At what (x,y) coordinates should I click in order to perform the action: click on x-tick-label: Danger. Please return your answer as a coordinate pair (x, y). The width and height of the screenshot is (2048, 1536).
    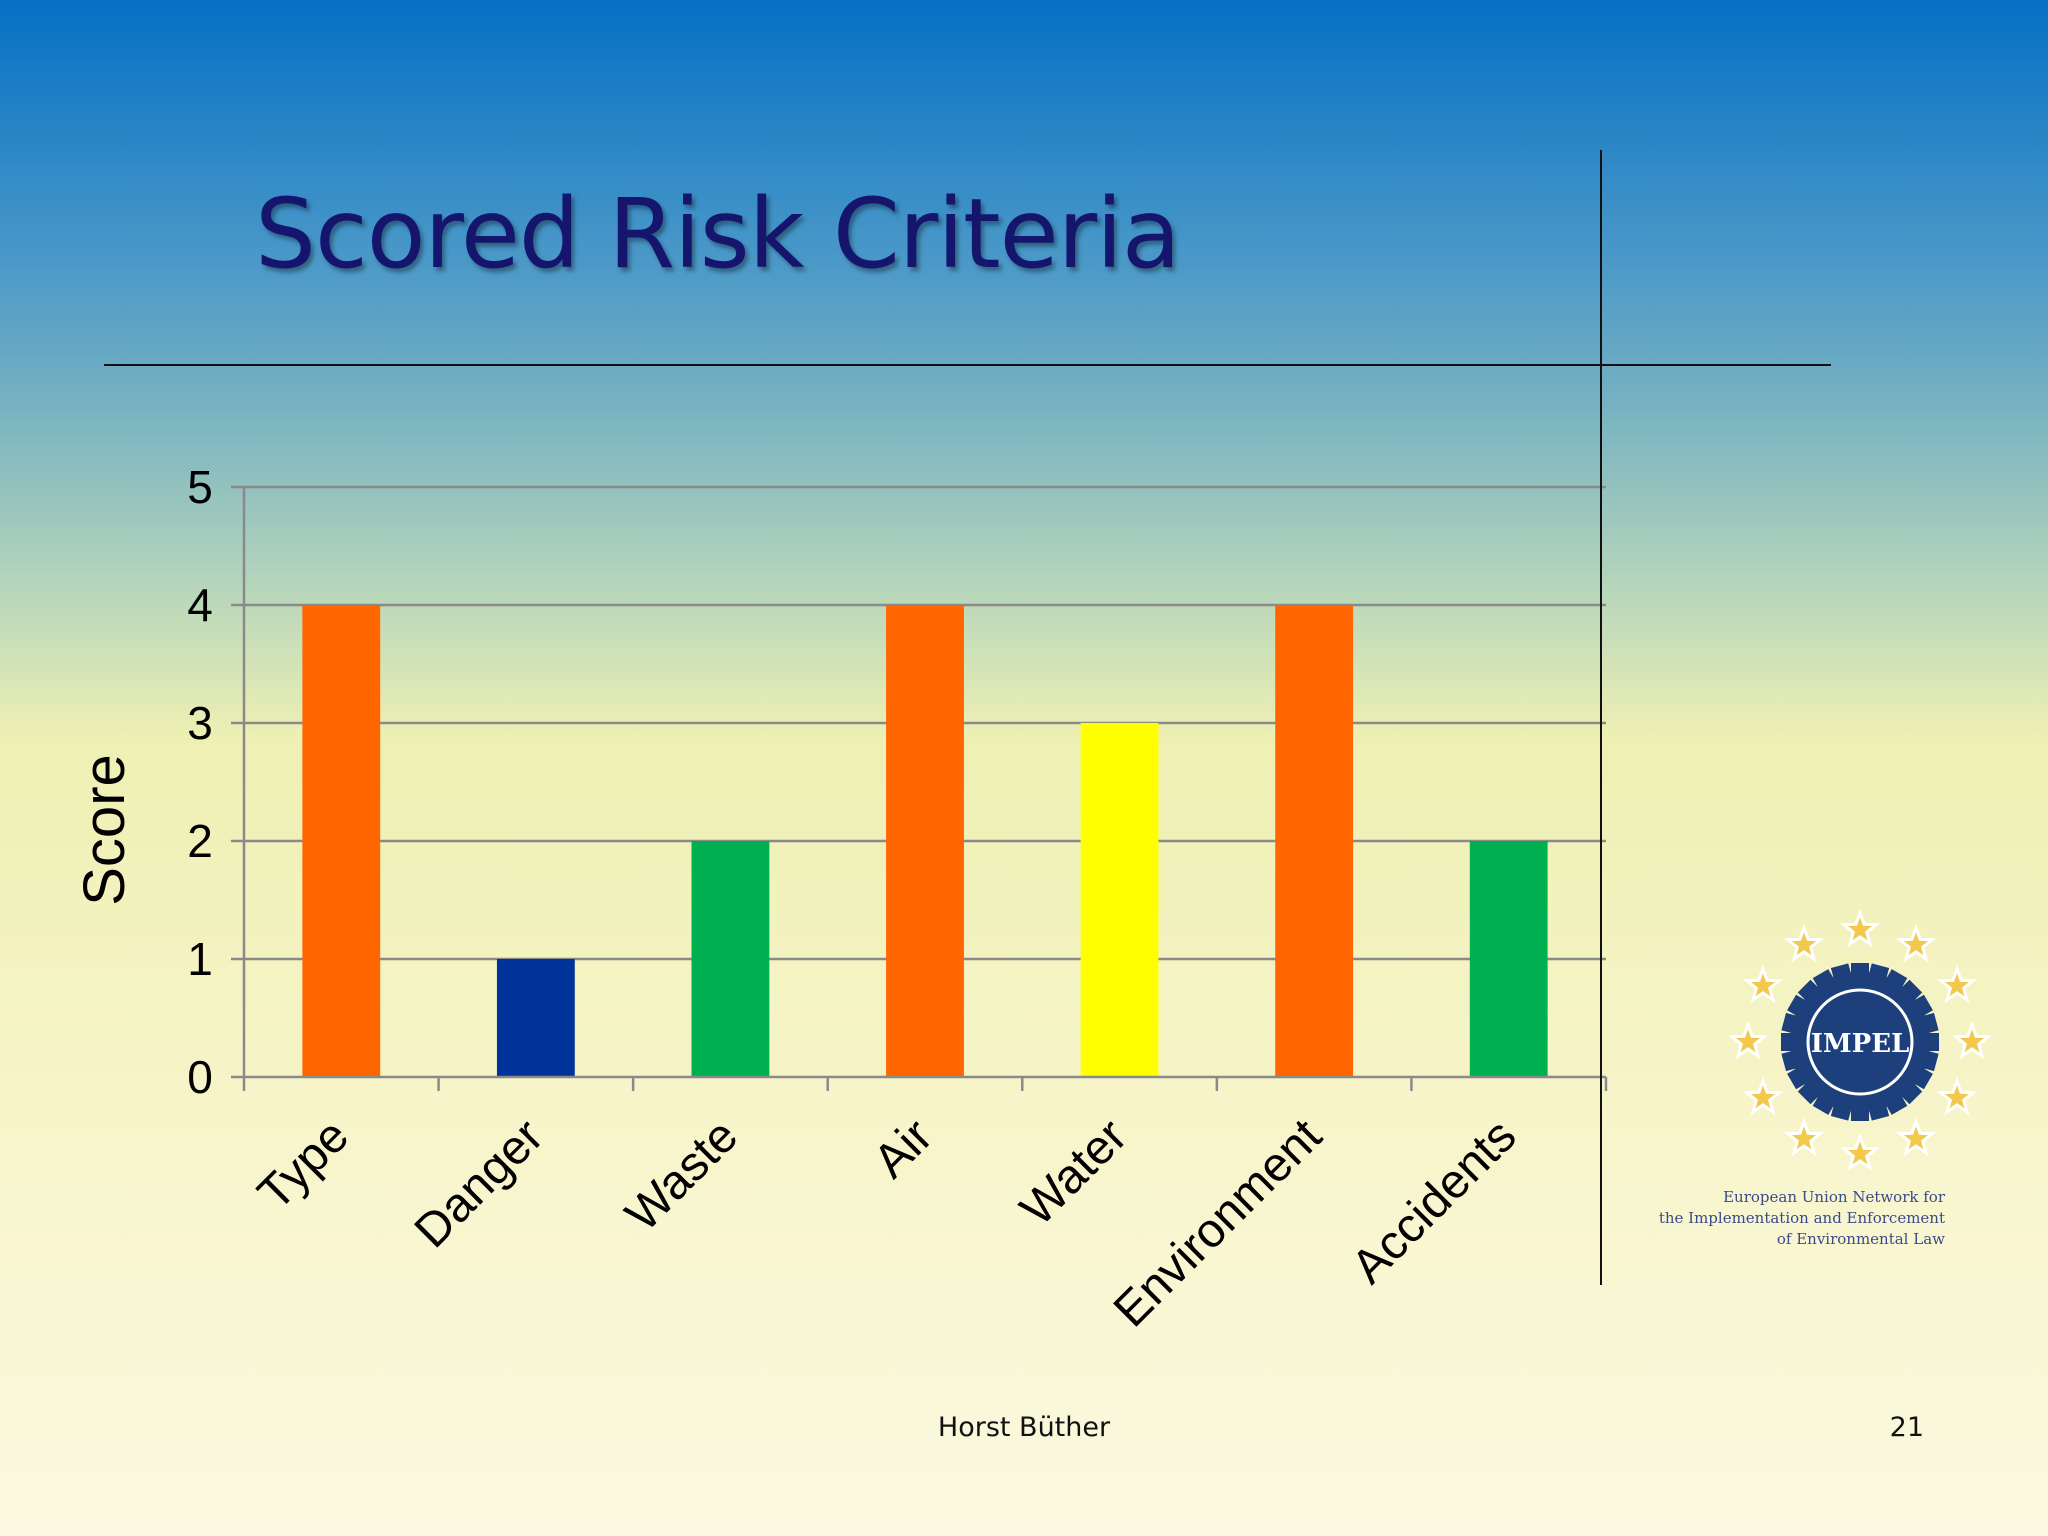
    Looking at the image, I should click on (479, 1183).